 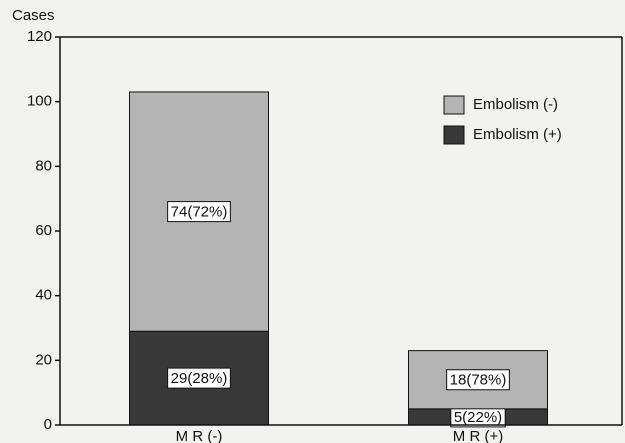 I want to click on value-label: 29(28%), so click(x=199, y=378).